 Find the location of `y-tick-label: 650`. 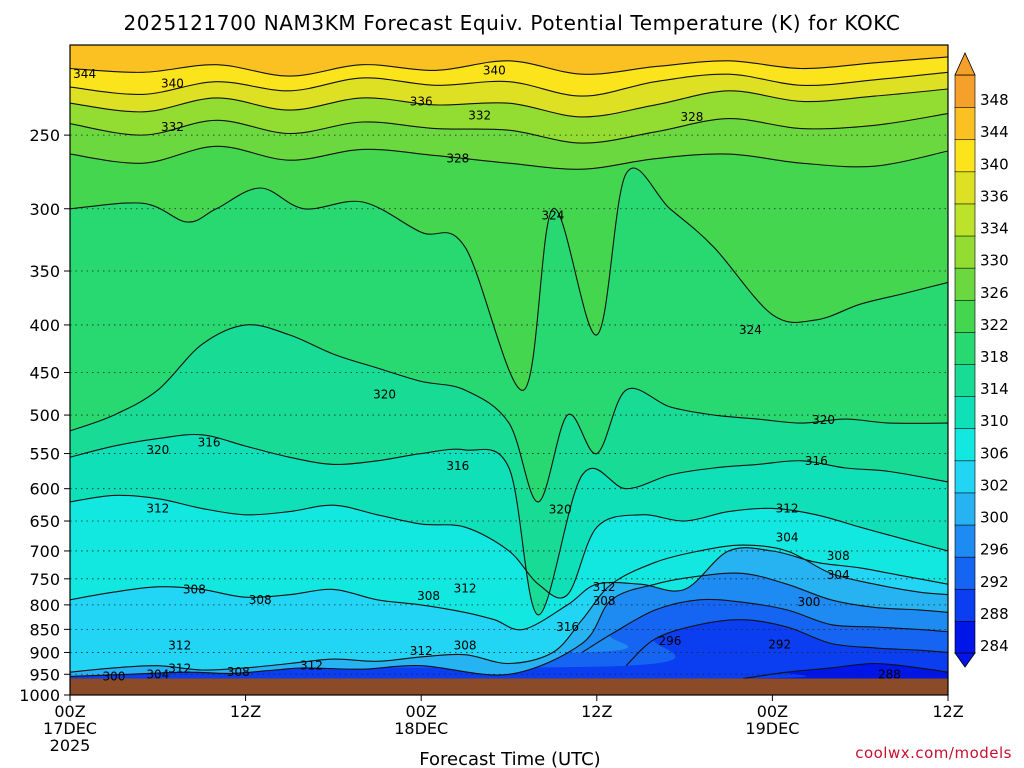

y-tick-label: 650 is located at coordinates (44, 521).